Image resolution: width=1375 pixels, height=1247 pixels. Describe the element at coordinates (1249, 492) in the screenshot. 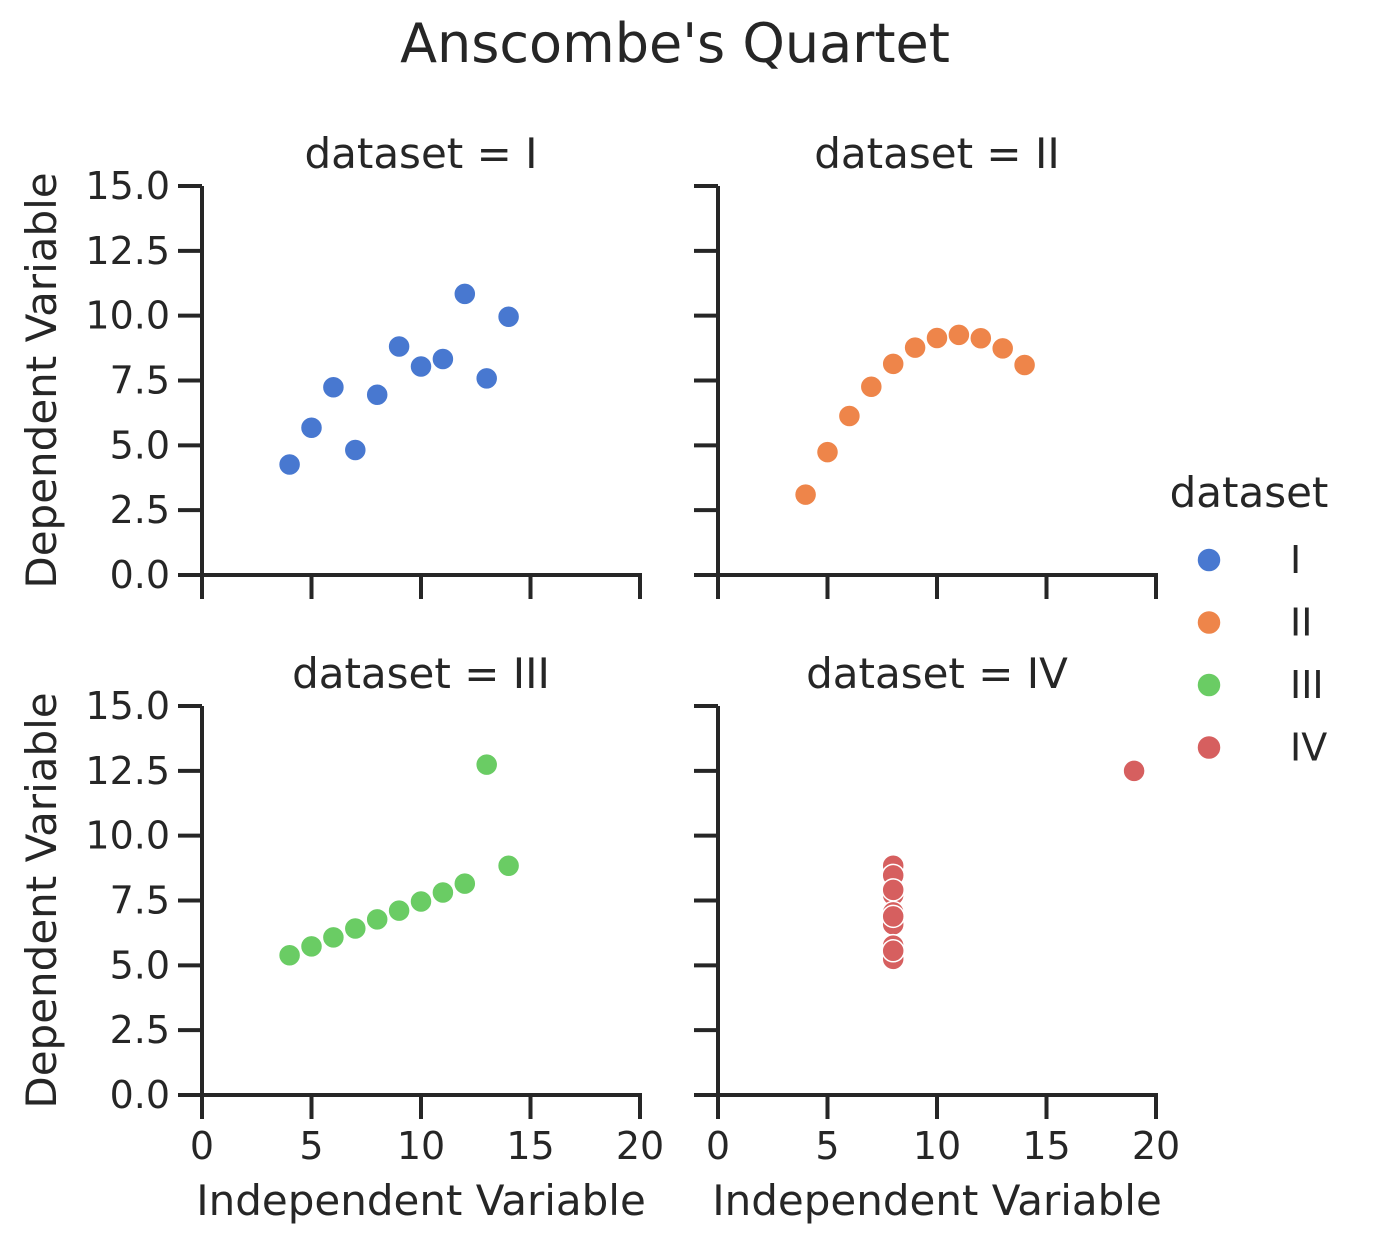

I see `legend-title: dataset` at that location.